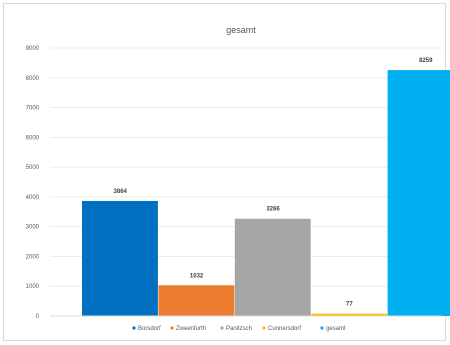  What do you see at coordinates (426, 61) in the screenshot?
I see `data-label: 8259` at bounding box center [426, 61].